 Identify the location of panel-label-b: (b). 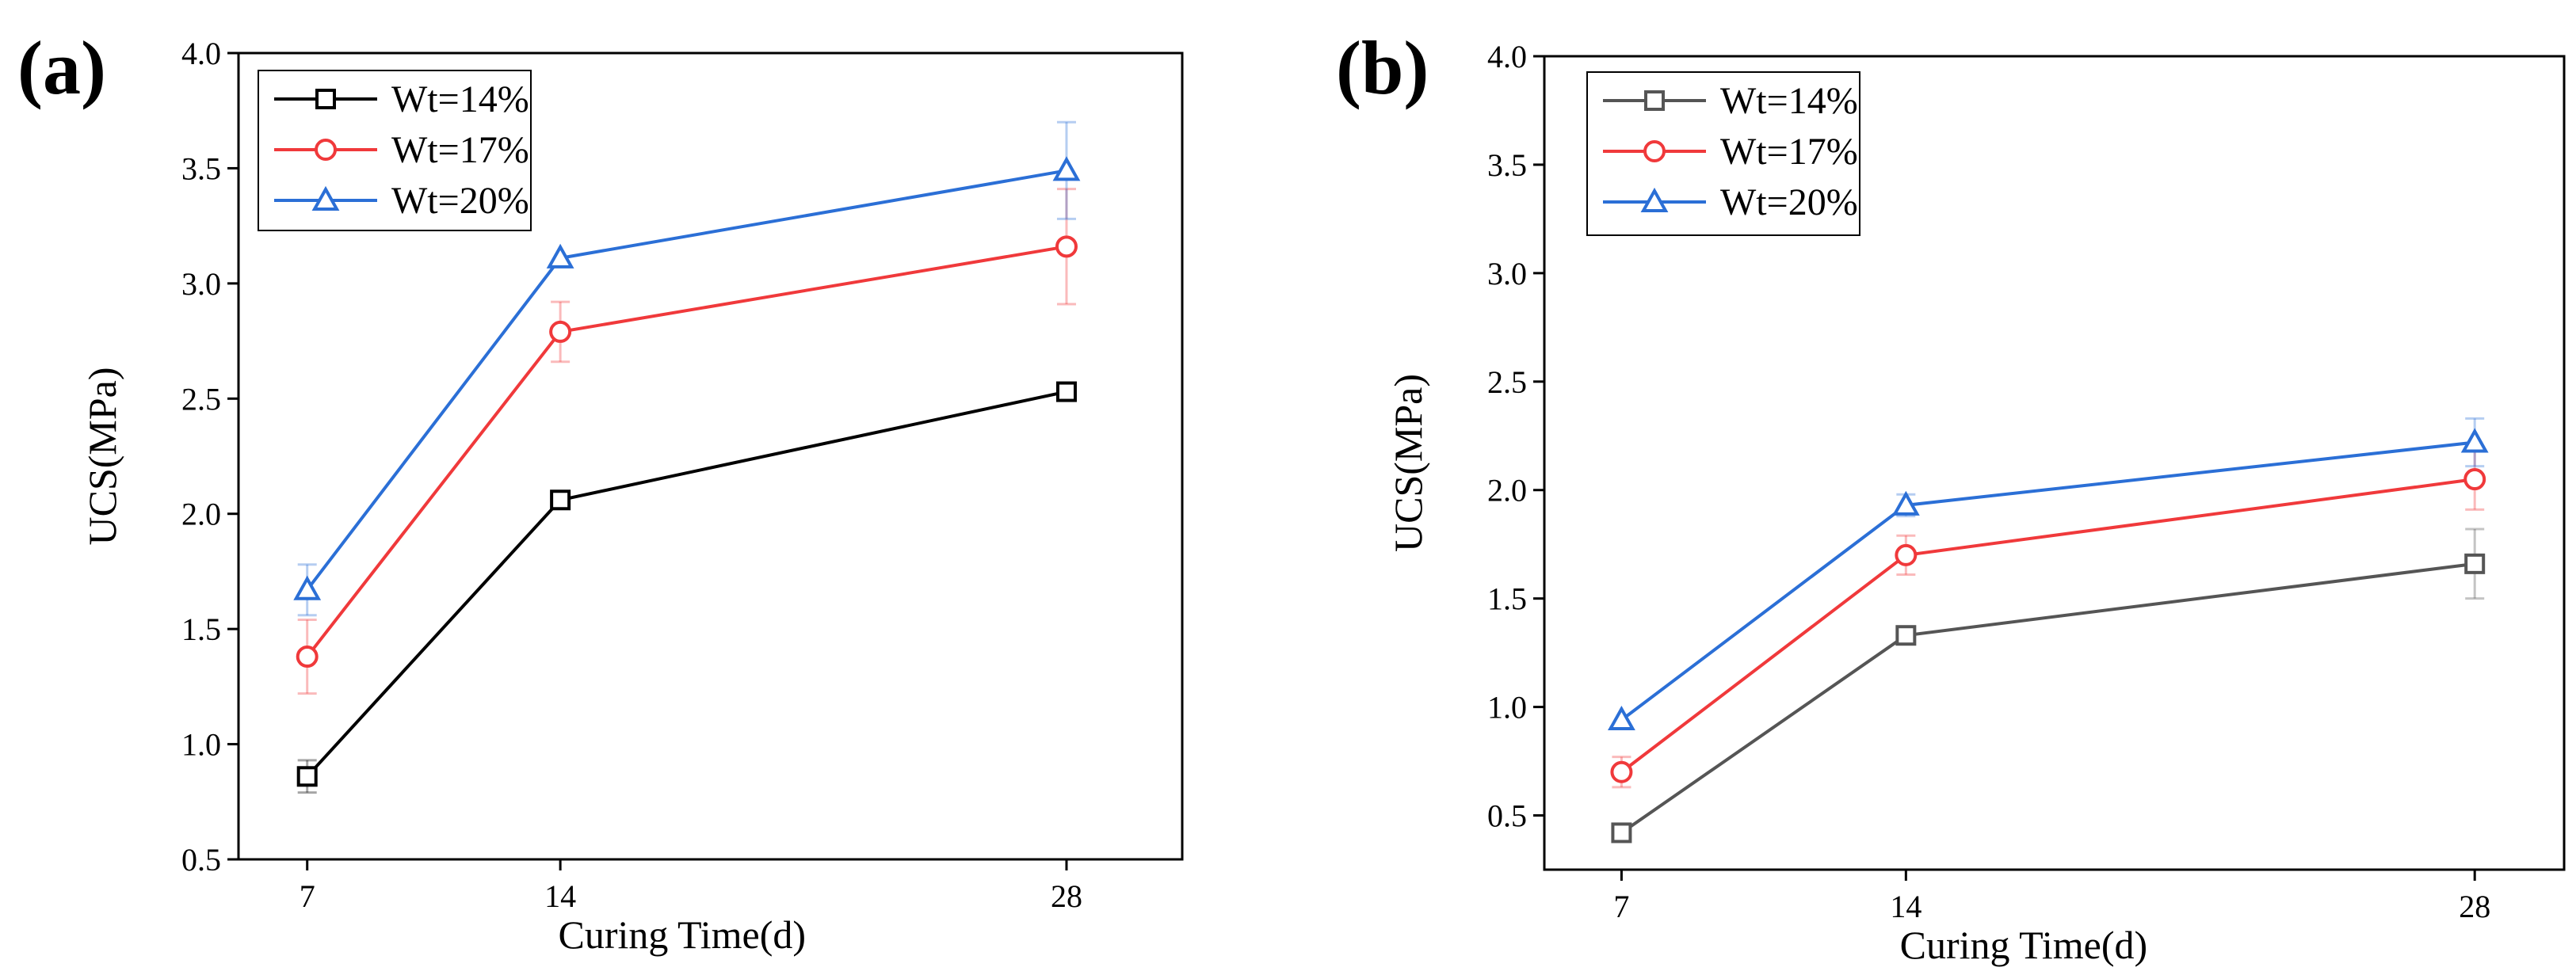
(1382, 67).